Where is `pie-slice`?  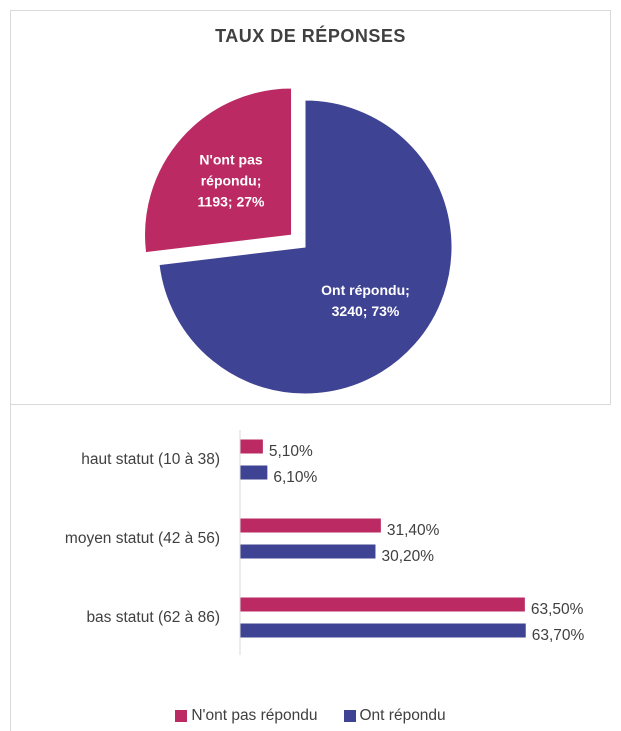
pie-slice is located at coordinates (218, 170).